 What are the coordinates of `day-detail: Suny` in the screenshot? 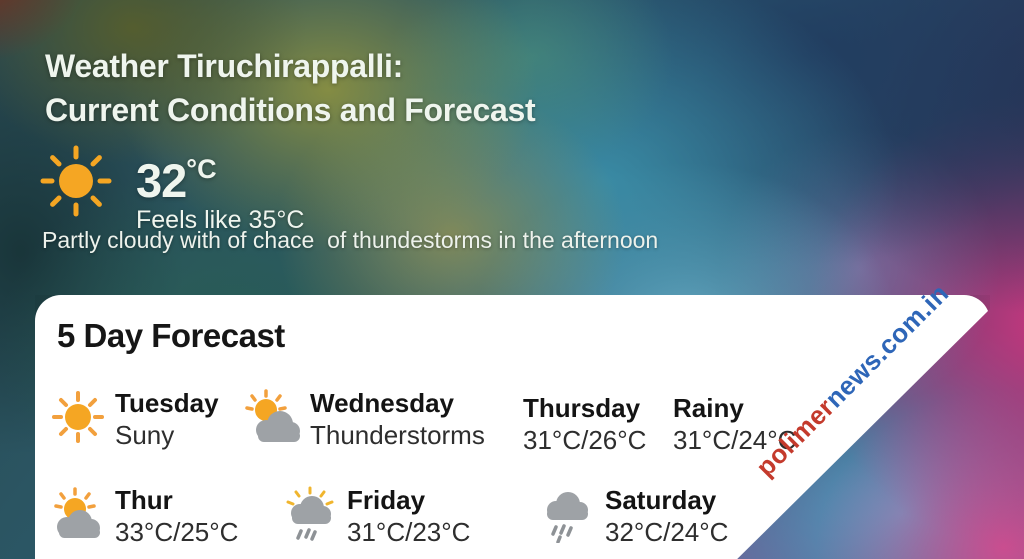 It's located at (145, 435).